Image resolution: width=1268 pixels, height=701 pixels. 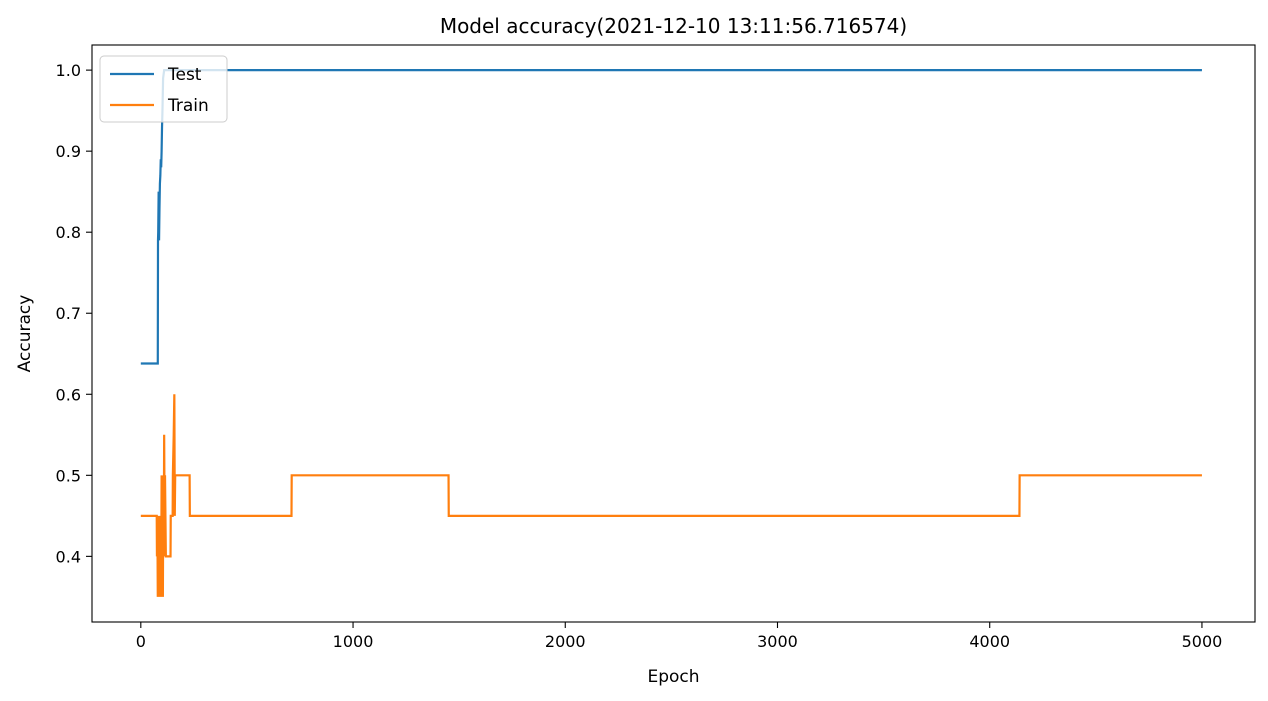 I want to click on y-tick-label: 0.6, so click(x=68, y=394).